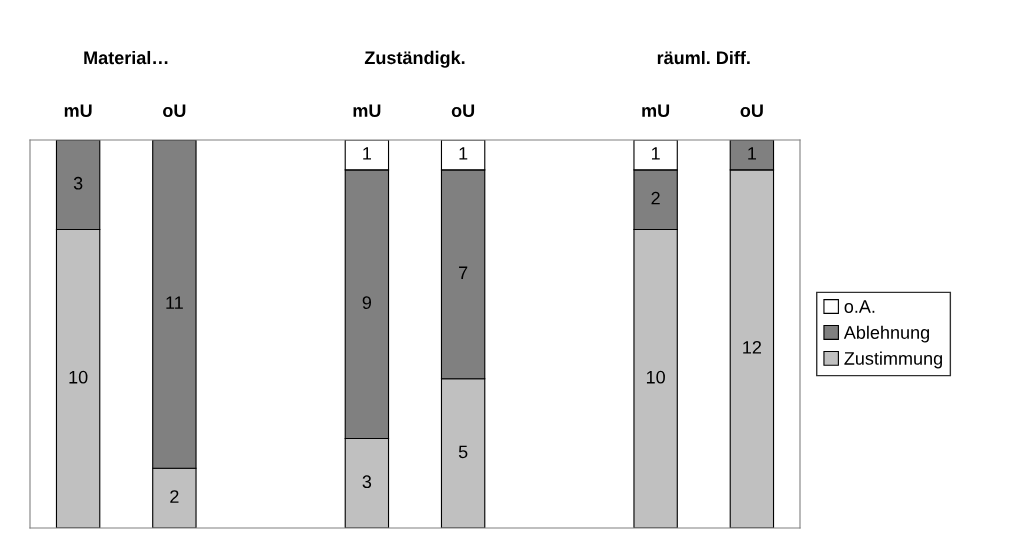  Describe the element at coordinates (414, 59) in the screenshot. I see `text: Zuständigk.` at that location.